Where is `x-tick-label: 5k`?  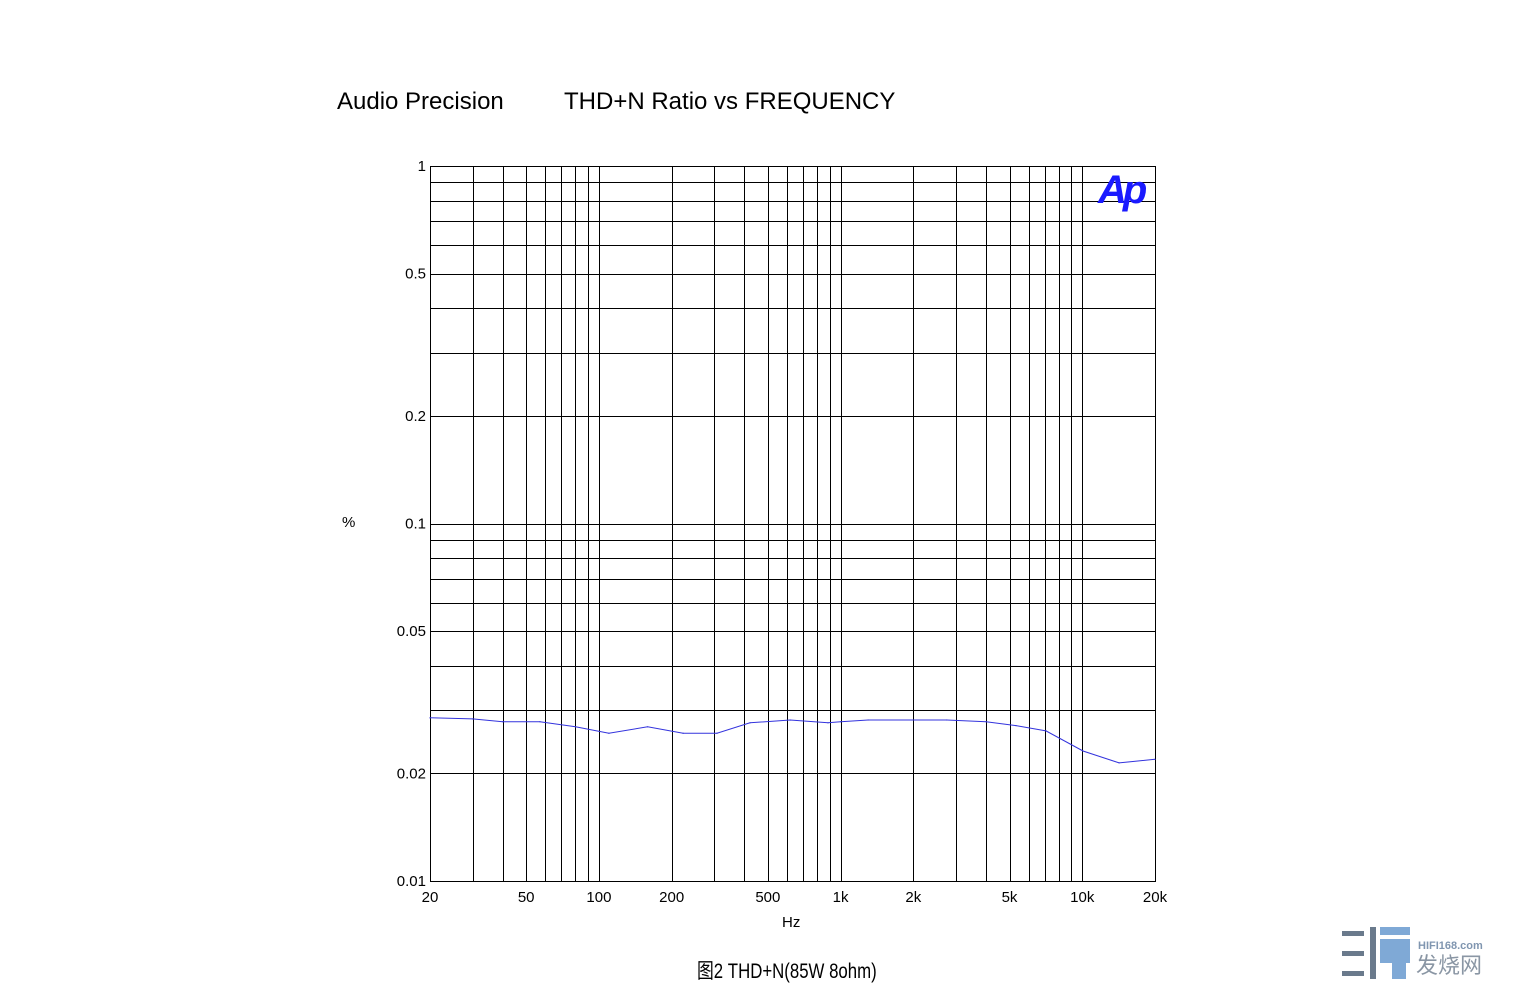 x-tick-label: 5k is located at coordinates (1010, 897).